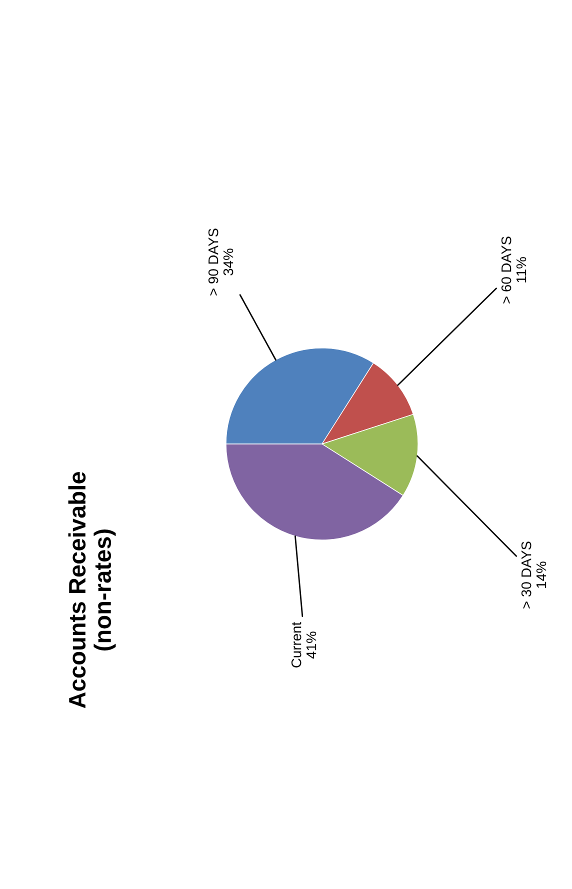  Describe the element at coordinates (228, 262) in the screenshot. I see `data-label: 34%` at that location.